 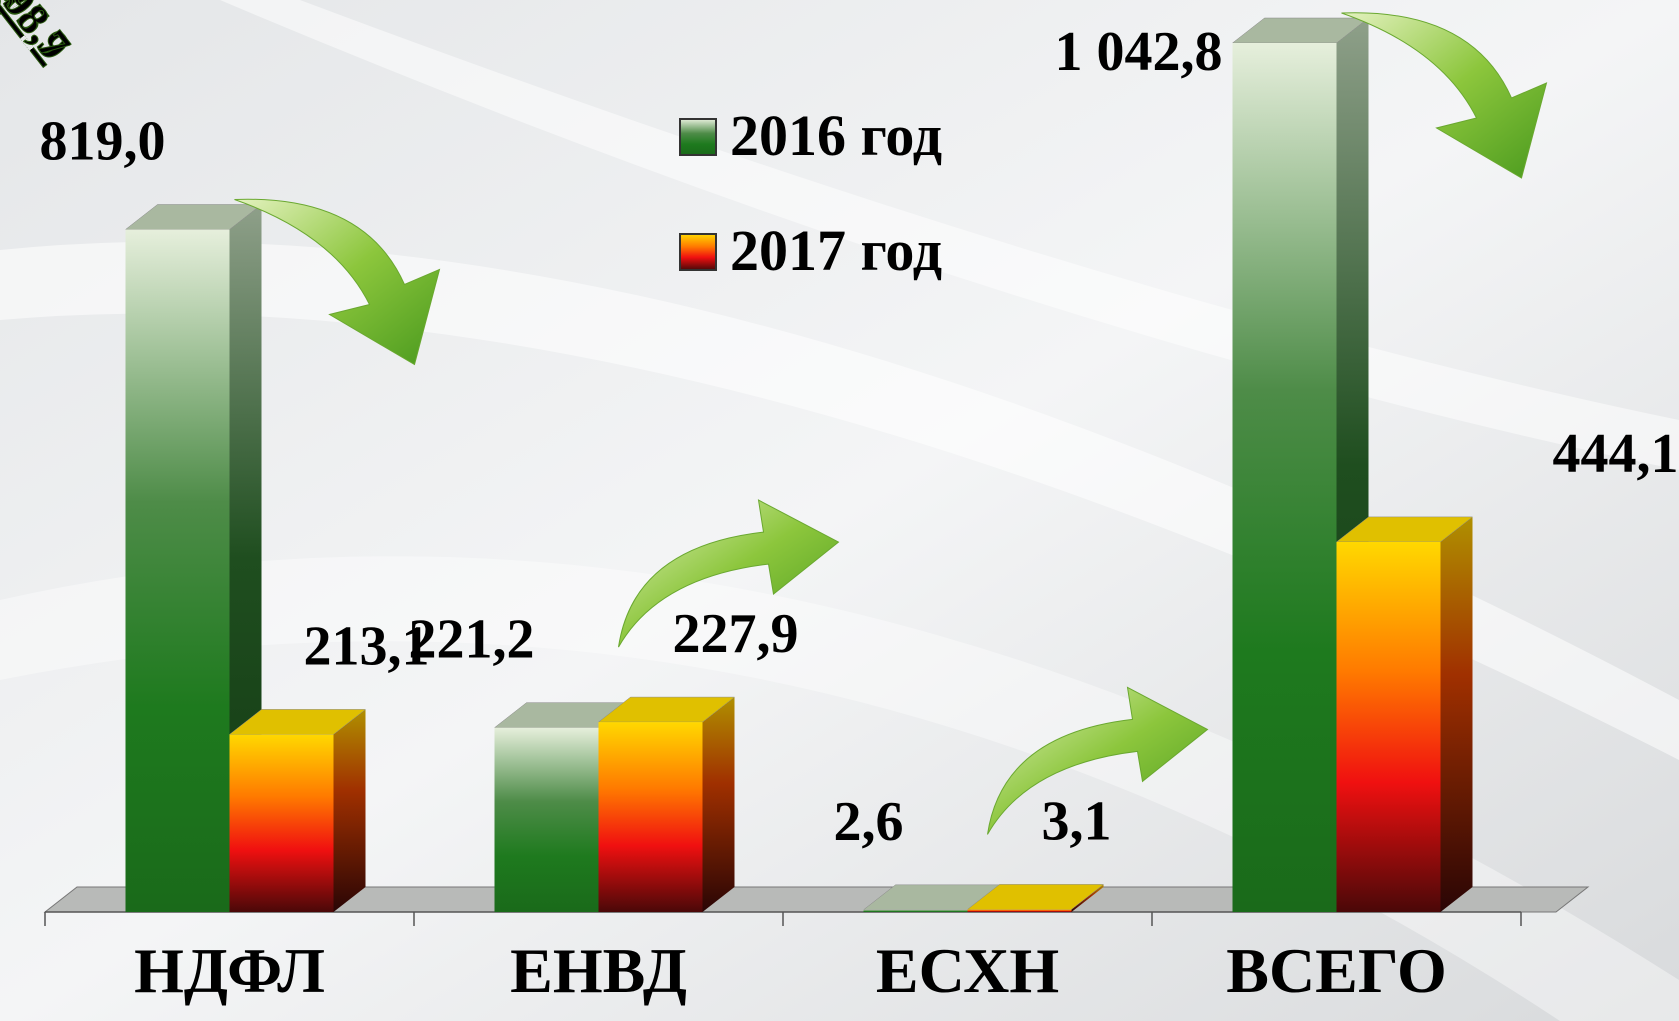 What do you see at coordinates (736, 634) in the screenshot?
I see `value-label: 227,9` at bounding box center [736, 634].